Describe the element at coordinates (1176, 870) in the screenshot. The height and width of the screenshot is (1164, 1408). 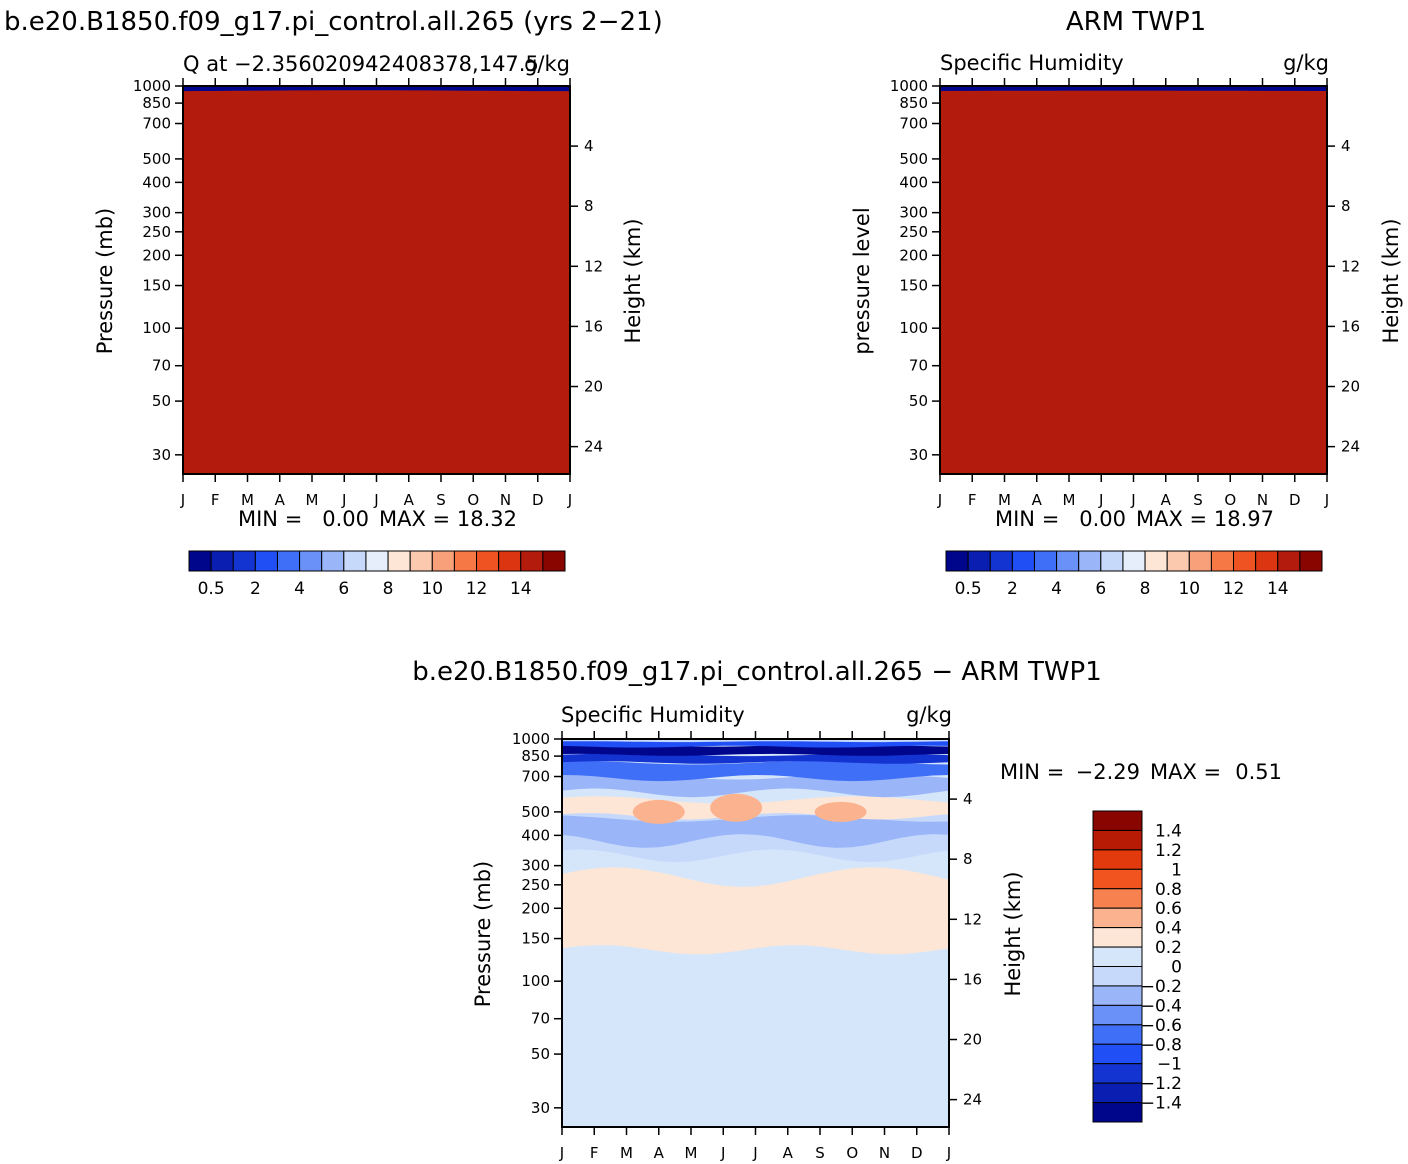
I see `colorbar-label: 1` at that location.